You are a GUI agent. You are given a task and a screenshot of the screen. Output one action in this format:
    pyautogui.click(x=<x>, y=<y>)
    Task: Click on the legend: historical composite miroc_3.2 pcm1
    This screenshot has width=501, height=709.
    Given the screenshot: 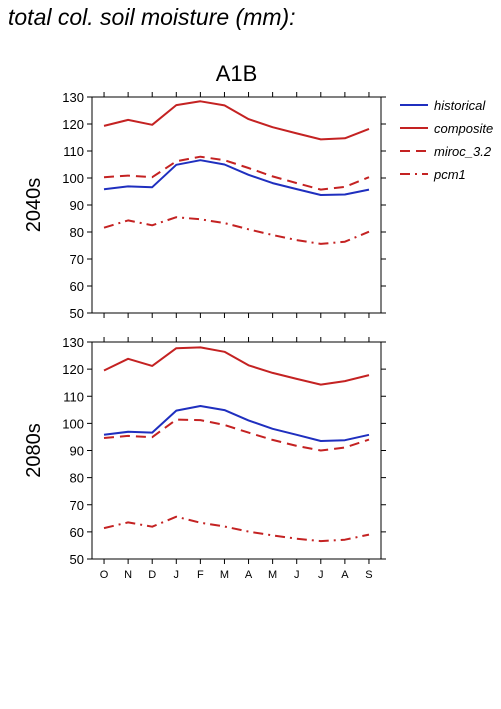 What is the action you would take?
    pyautogui.click(x=446, y=140)
    